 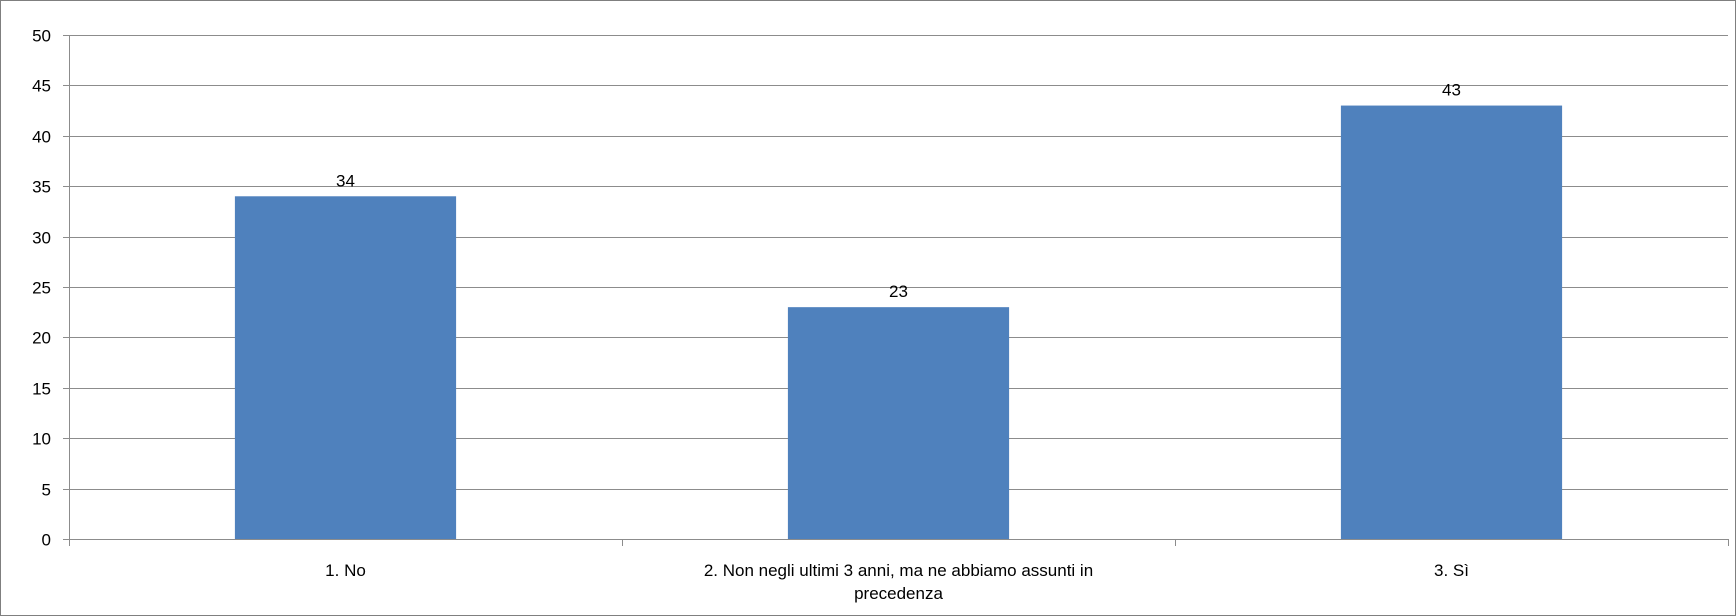 I want to click on y-tick-label: 40, so click(x=41, y=137).